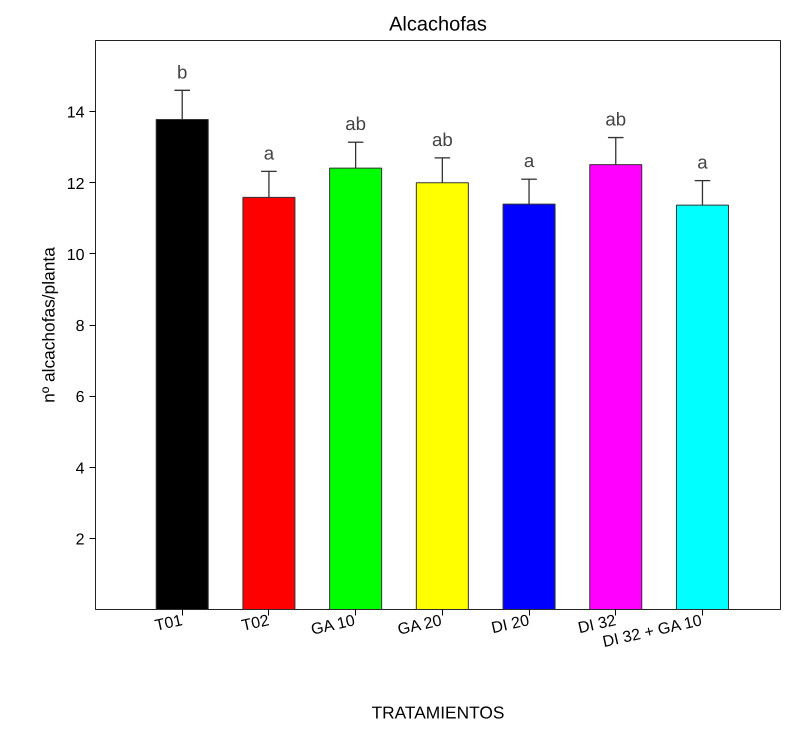 The image size is (808, 735). I want to click on y-axis-title: nº alcachofas/planta, so click(48, 324).